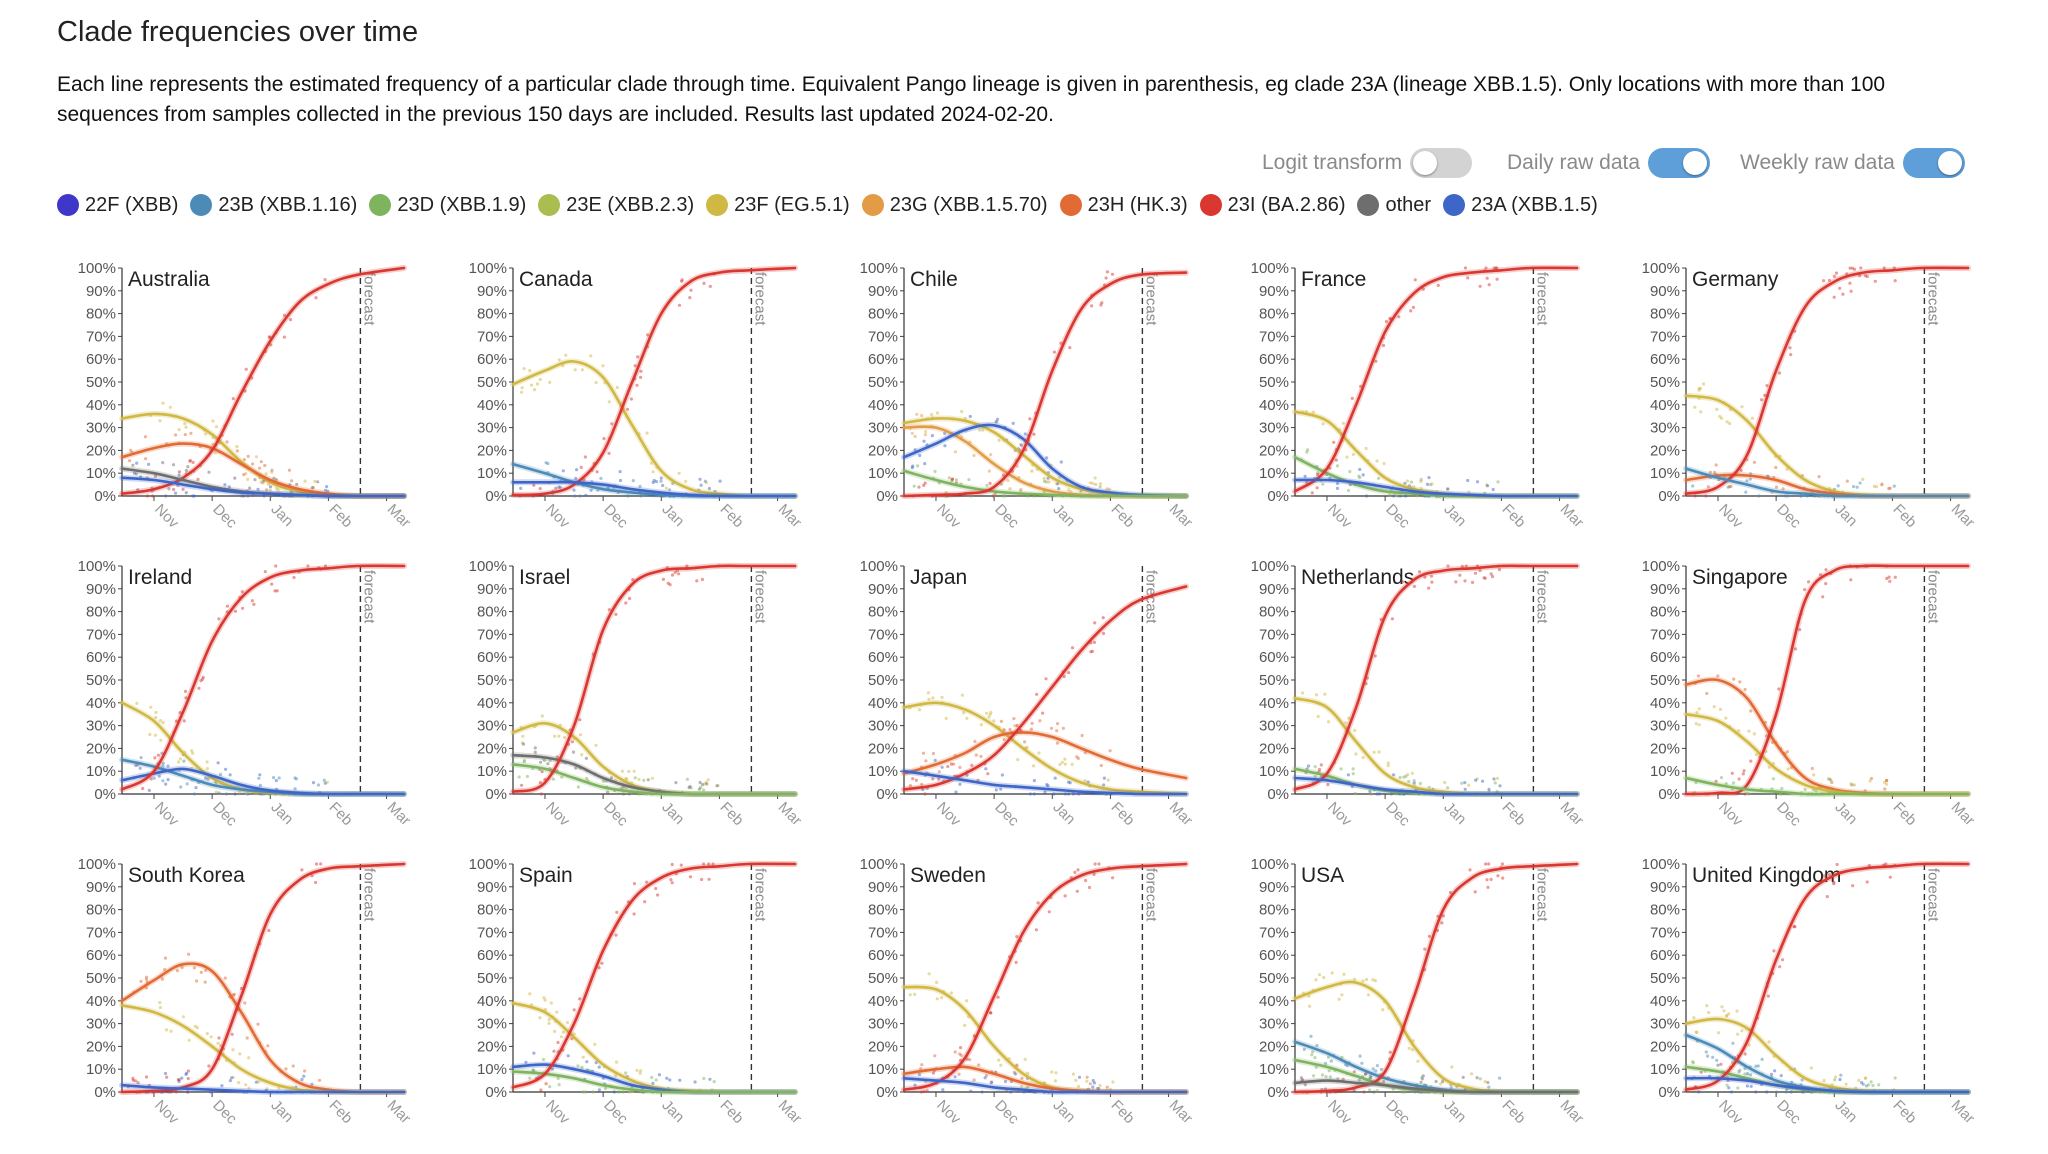  I want to click on legend-item: 23I (BA.2.86), so click(1272, 205).